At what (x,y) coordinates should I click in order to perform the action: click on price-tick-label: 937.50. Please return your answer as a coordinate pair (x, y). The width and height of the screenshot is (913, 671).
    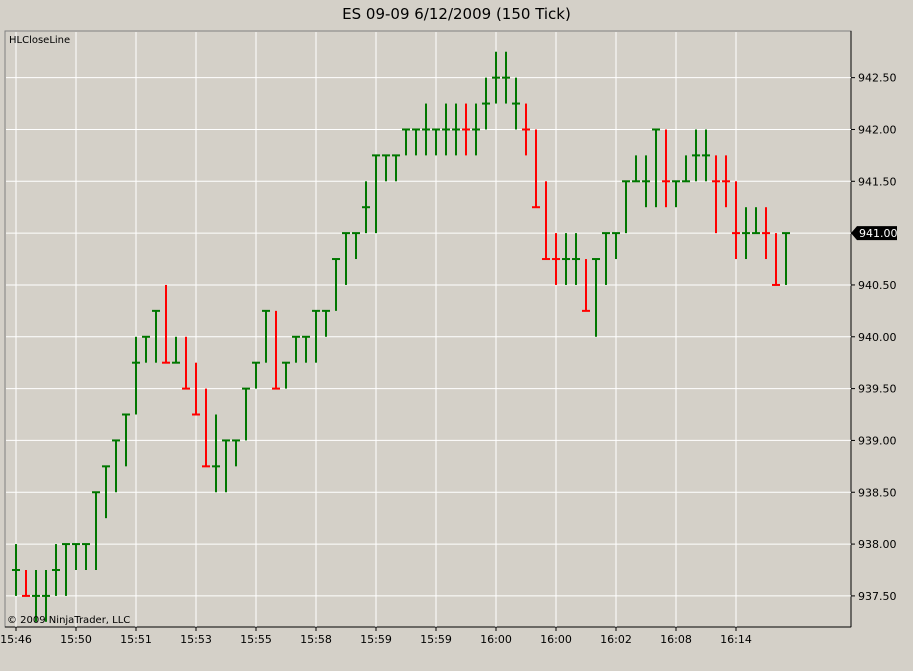
    Looking at the image, I should click on (877, 596).